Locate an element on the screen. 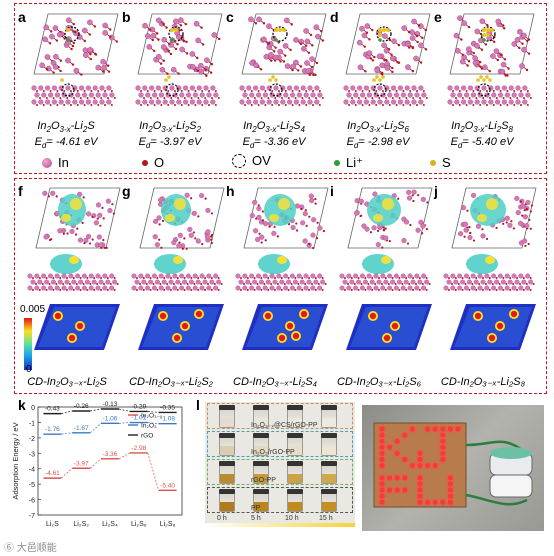 This screenshot has width=554, height=556. colorbar-gradient is located at coordinates (28, 344).